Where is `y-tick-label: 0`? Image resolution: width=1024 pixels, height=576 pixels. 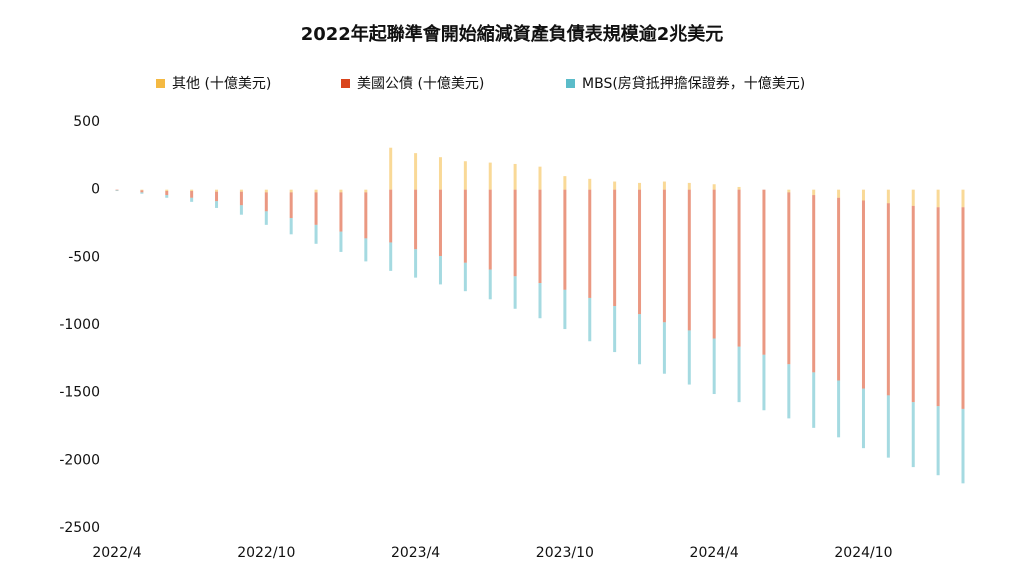 y-tick-label: 0 is located at coordinates (95, 190).